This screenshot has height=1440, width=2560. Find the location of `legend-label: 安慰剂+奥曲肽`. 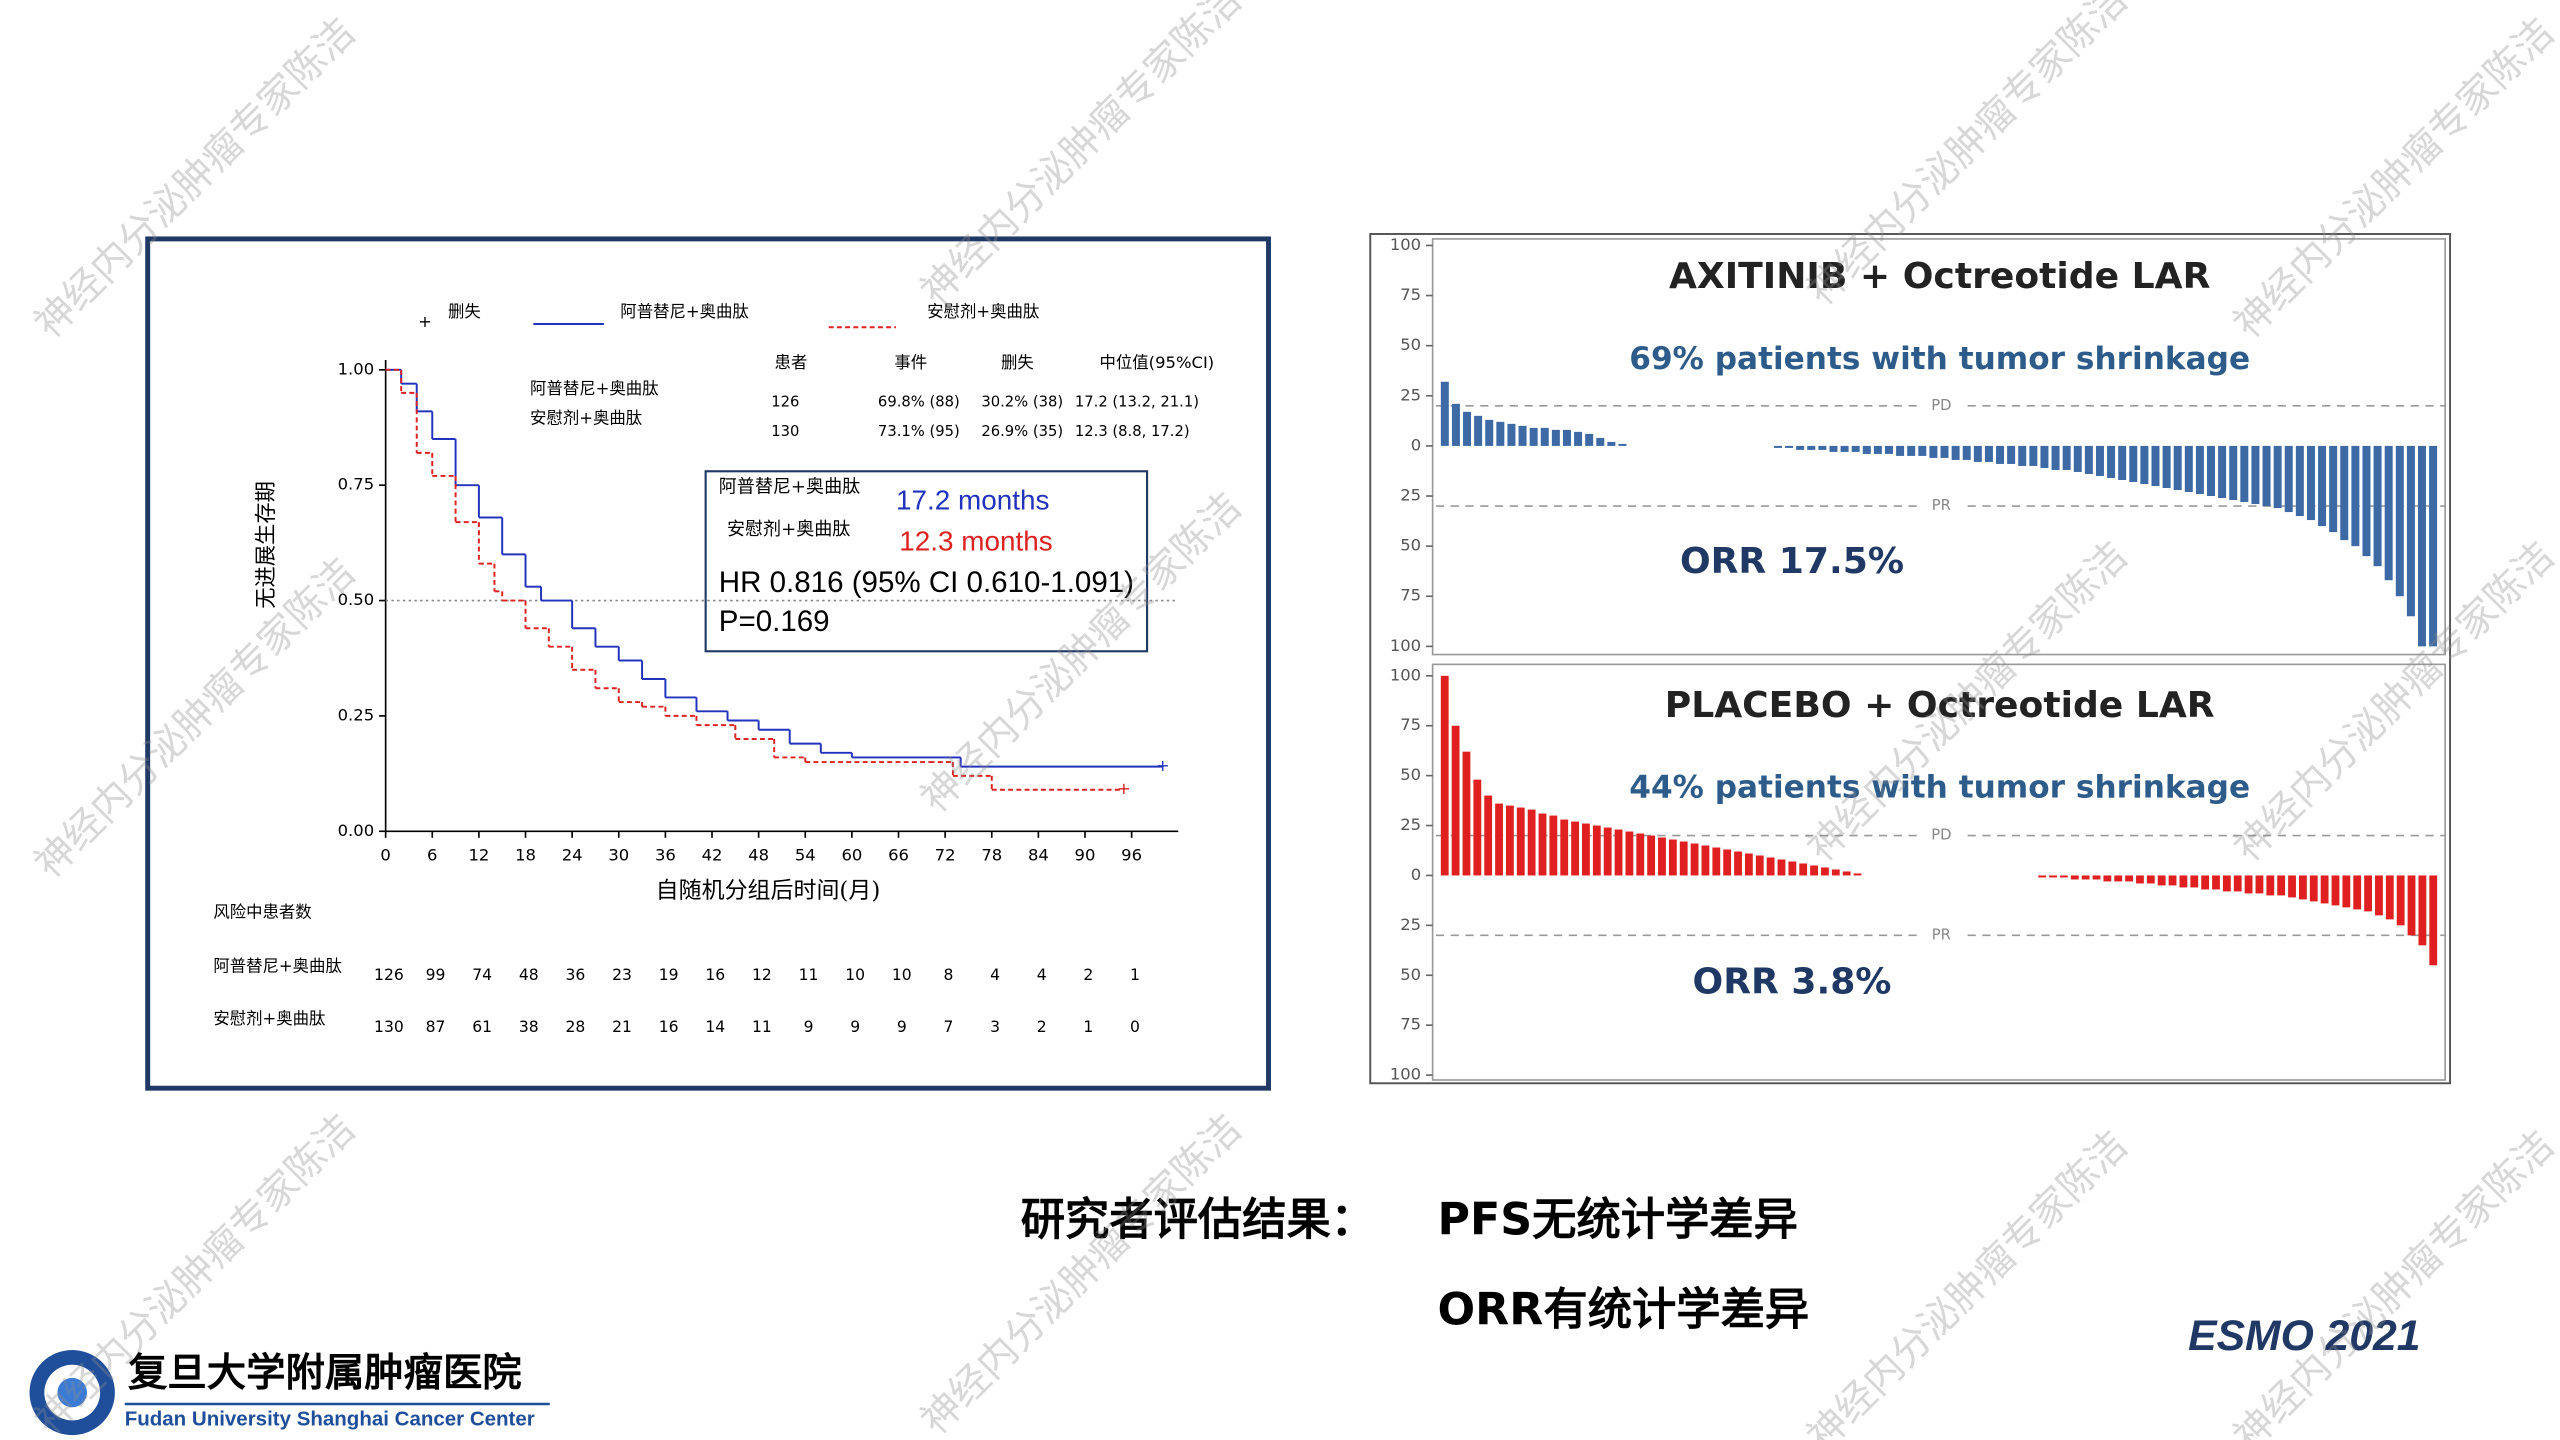

legend-label: 安慰剂+奥曲肽 is located at coordinates (983, 311).